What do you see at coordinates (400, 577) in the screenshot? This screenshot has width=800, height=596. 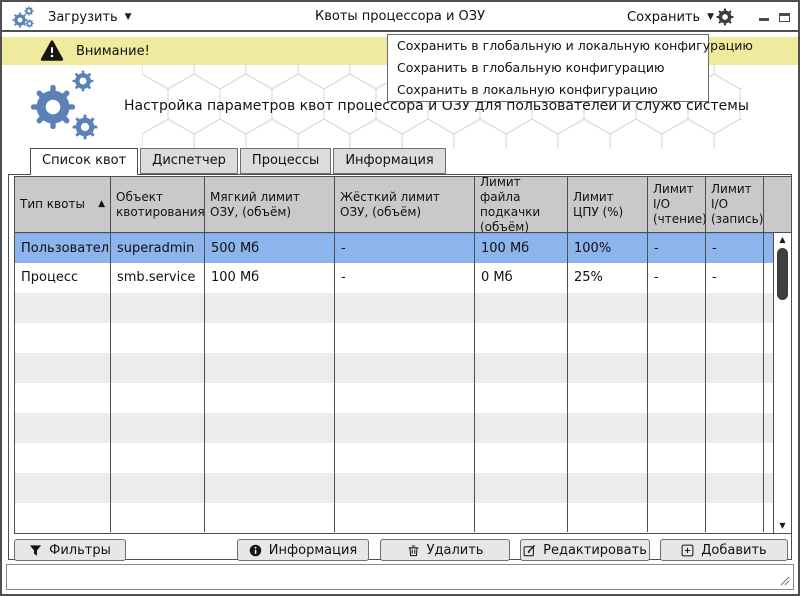 I see `status-bar` at bounding box center [400, 577].